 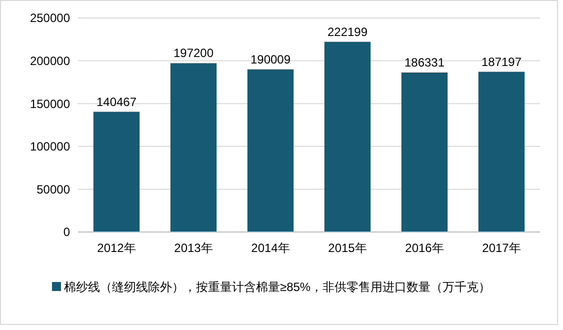 I want to click on x-tick-label: 2013年, so click(x=193, y=248).